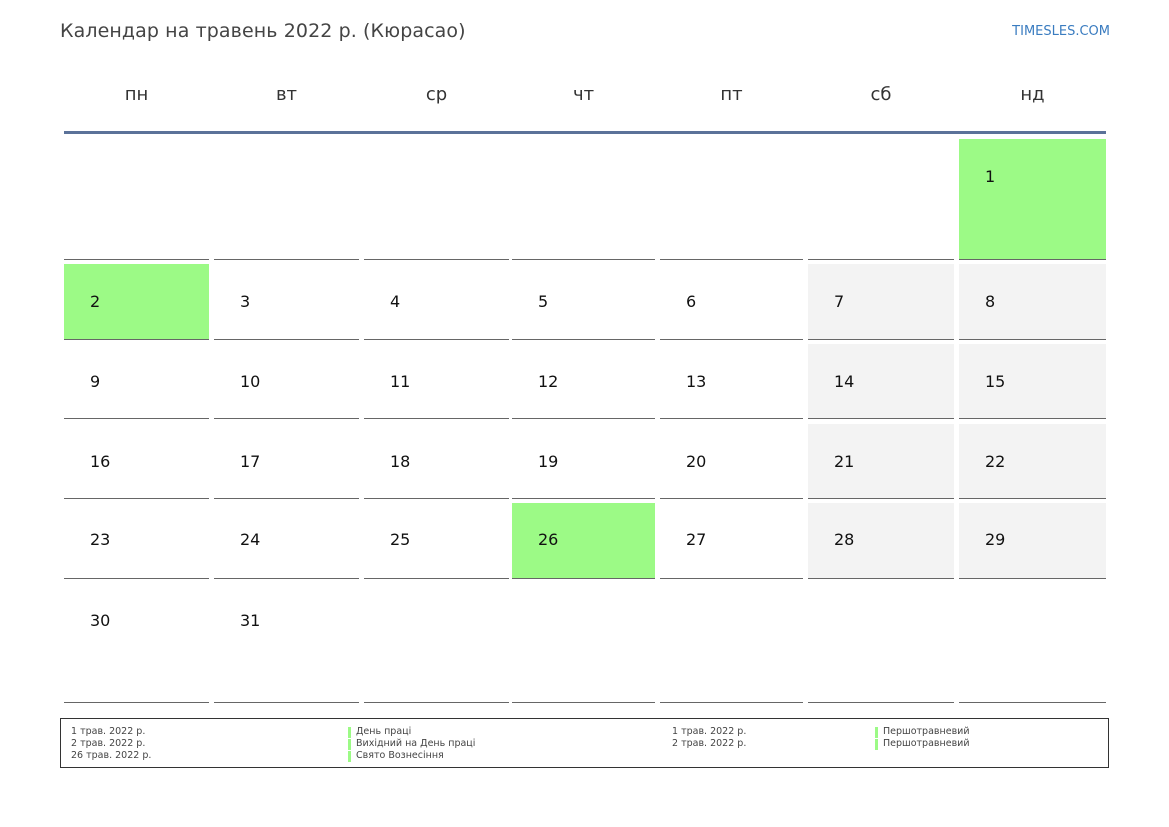 The image size is (1169, 827). I want to click on day-cell: 25, so click(436, 541).